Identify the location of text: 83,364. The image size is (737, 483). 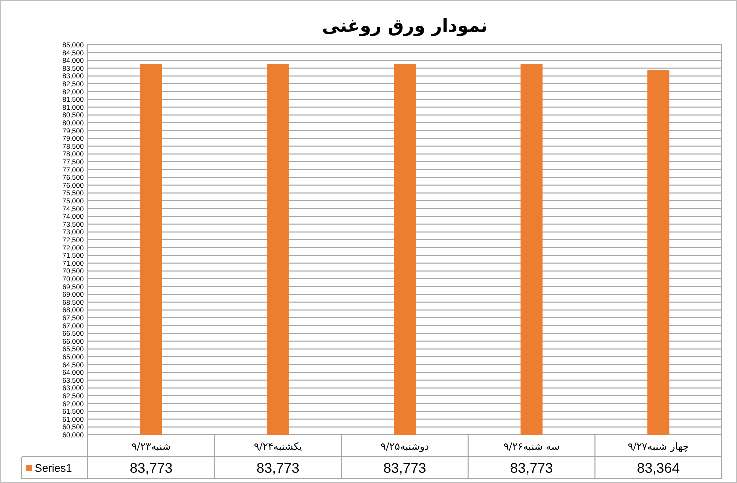
(658, 468).